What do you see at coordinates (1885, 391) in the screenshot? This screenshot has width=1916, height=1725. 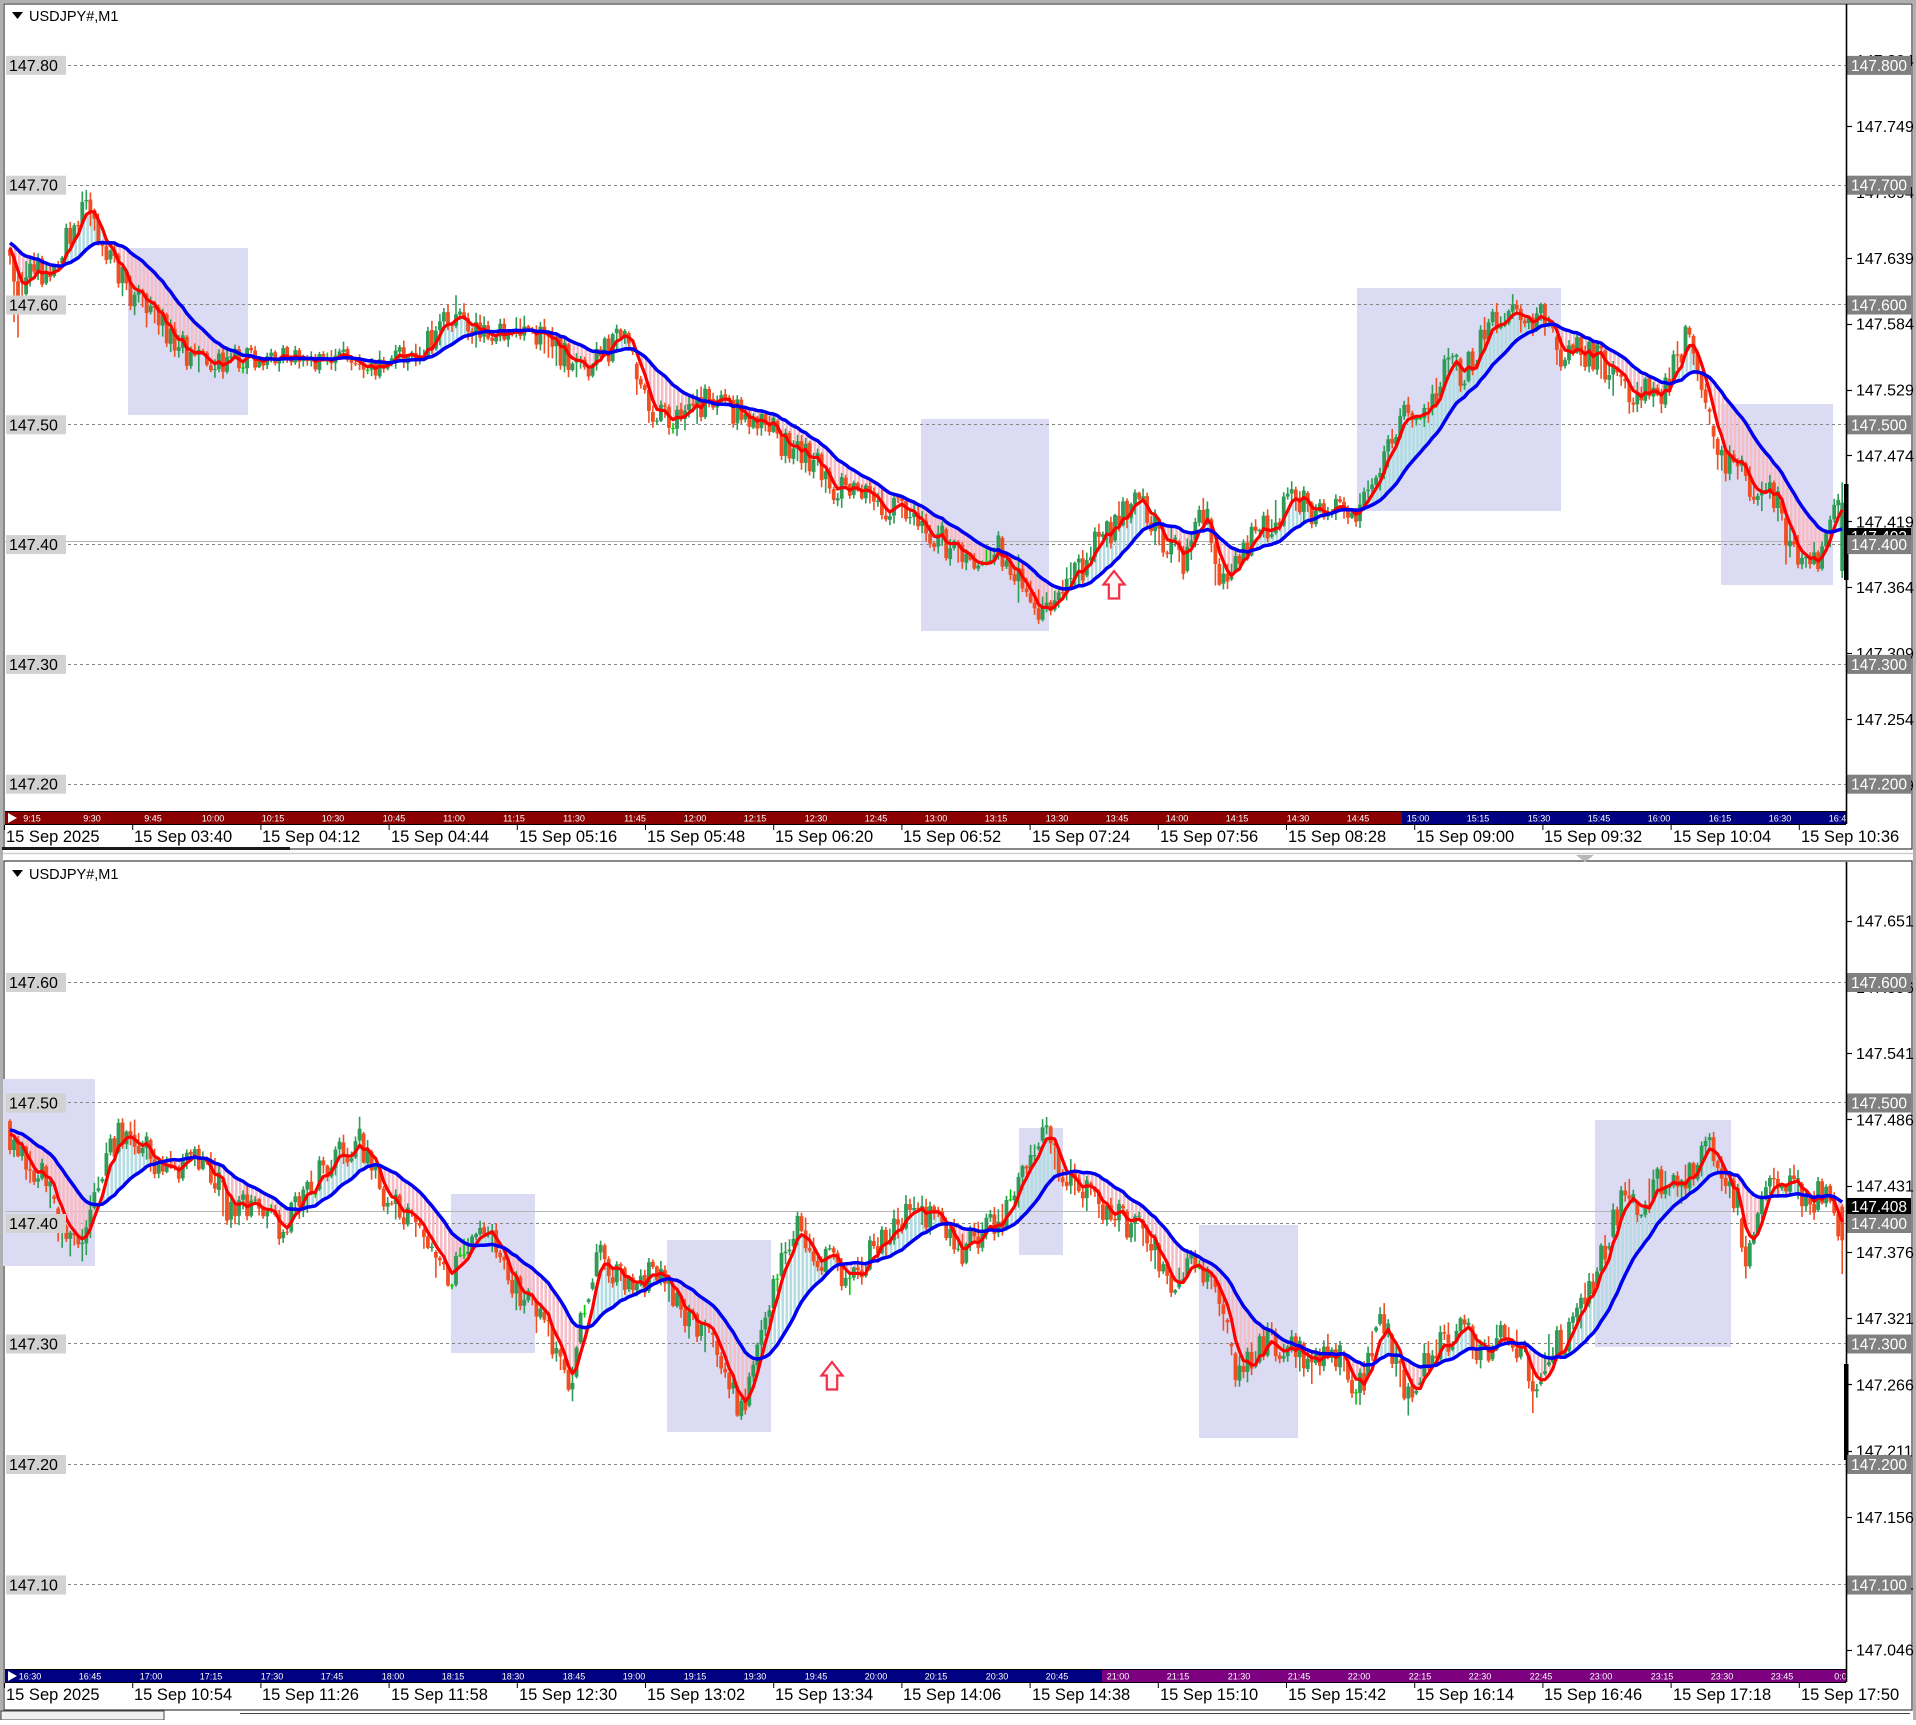 I see `svg-text: 147.529` at bounding box center [1885, 391].